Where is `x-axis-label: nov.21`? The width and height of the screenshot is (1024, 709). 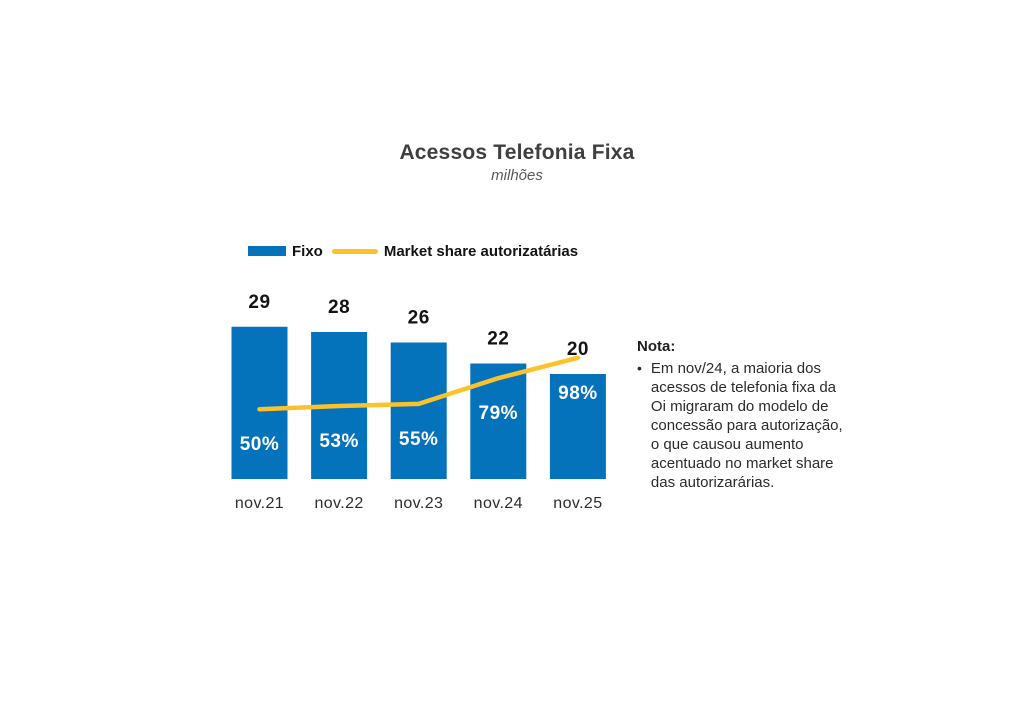
x-axis-label: nov.21 is located at coordinates (259, 503).